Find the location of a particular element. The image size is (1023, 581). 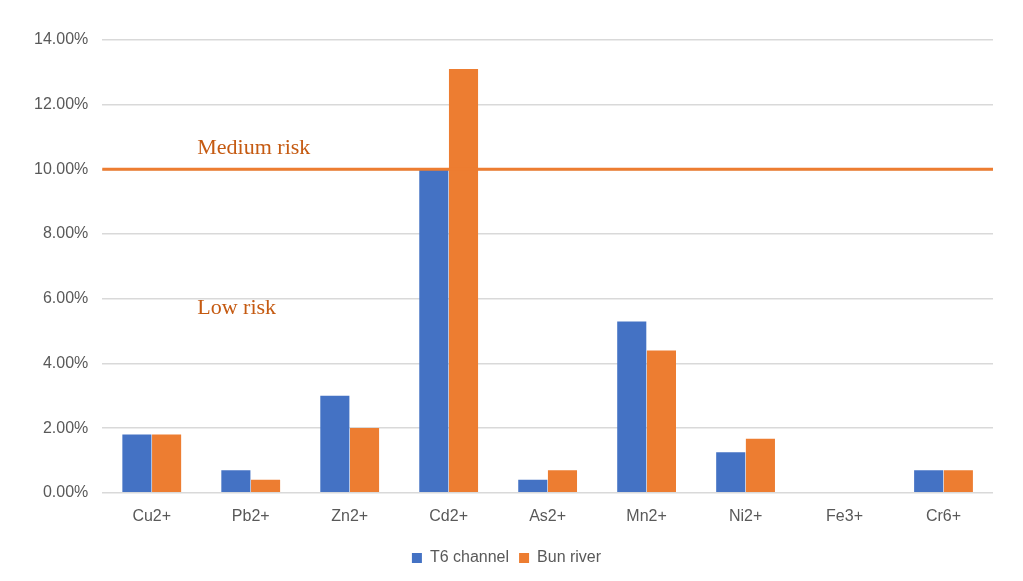

y-tick-label: 2.00% is located at coordinates (65, 427).